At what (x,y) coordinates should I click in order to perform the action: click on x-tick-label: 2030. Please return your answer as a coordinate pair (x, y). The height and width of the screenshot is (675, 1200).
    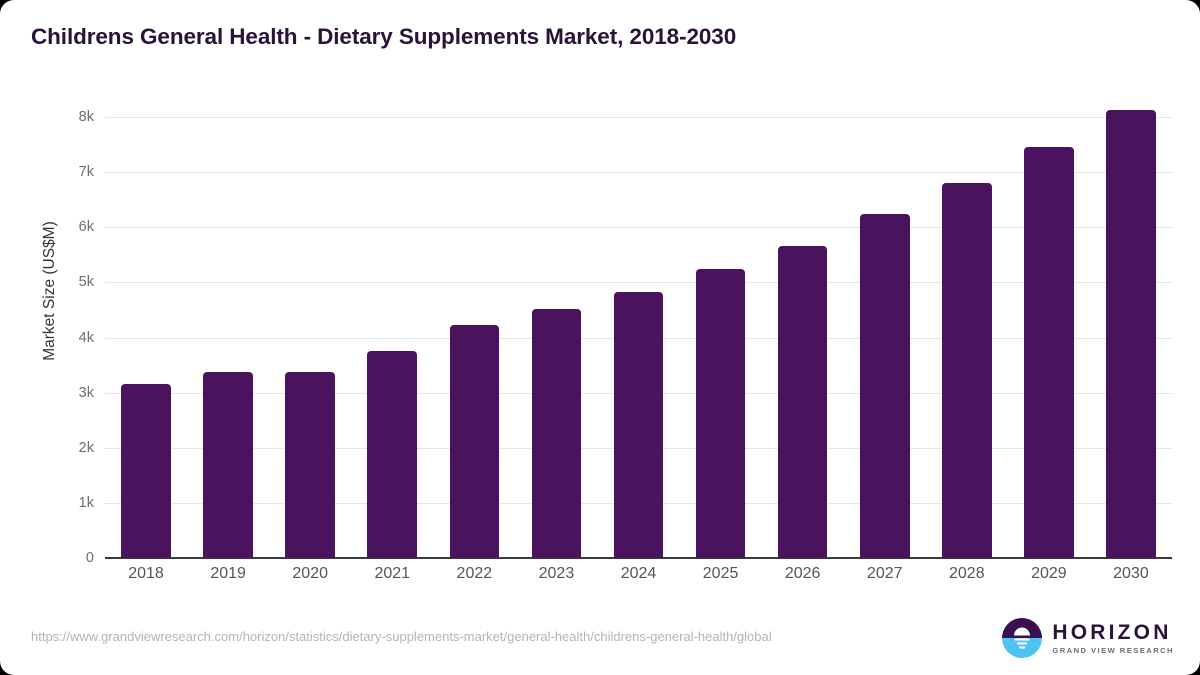
    Looking at the image, I should click on (1131, 573).